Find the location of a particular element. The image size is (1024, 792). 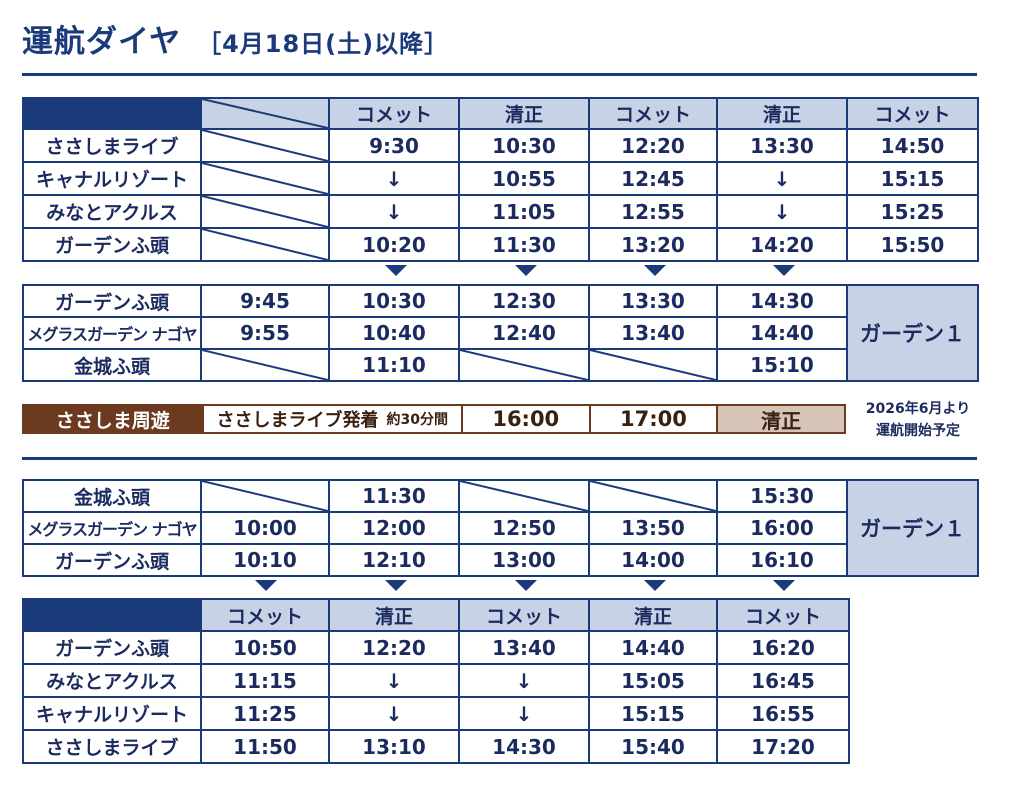

time-cell: 14:50 is located at coordinates (912, 145).